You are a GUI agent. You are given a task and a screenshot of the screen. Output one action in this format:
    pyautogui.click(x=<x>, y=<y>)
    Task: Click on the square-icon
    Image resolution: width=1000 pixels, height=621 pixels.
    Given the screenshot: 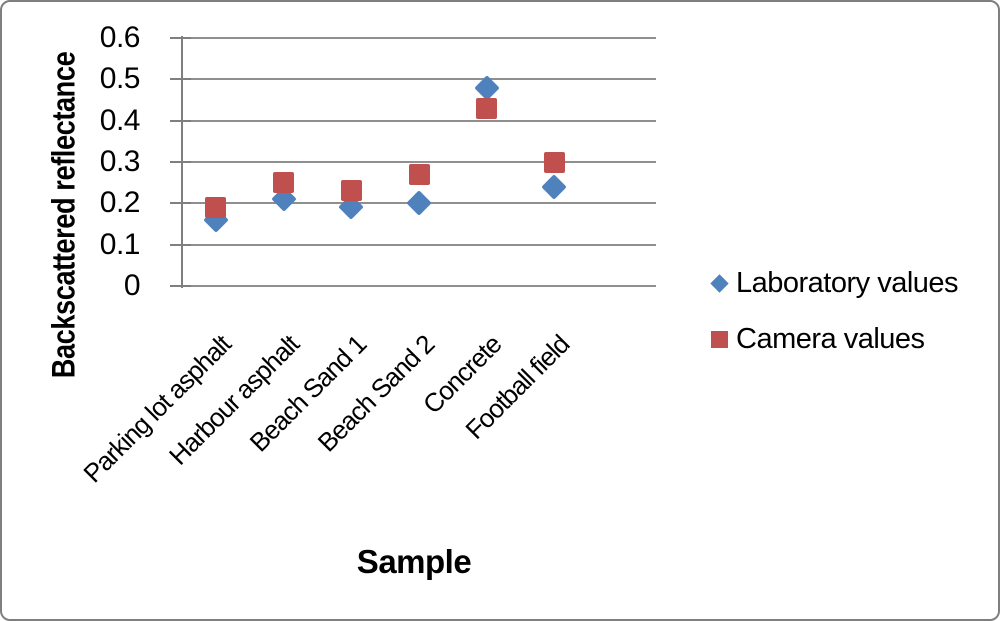 What is the action you would take?
    pyautogui.click(x=719, y=339)
    